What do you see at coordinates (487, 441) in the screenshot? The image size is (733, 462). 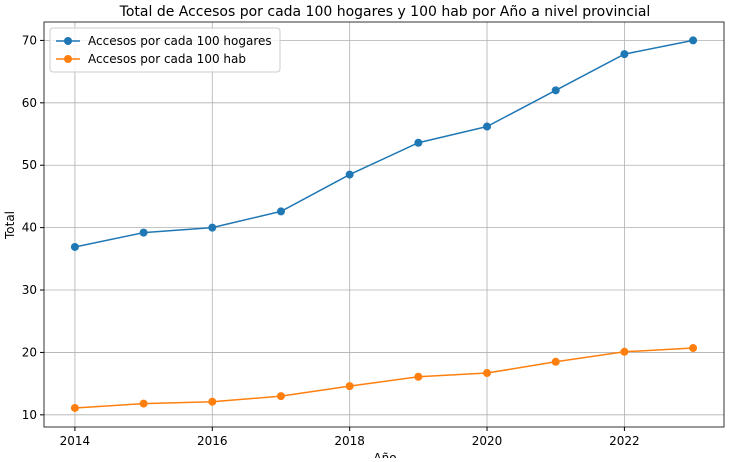 I see `x-tick-label: 2020` at bounding box center [487, 441].